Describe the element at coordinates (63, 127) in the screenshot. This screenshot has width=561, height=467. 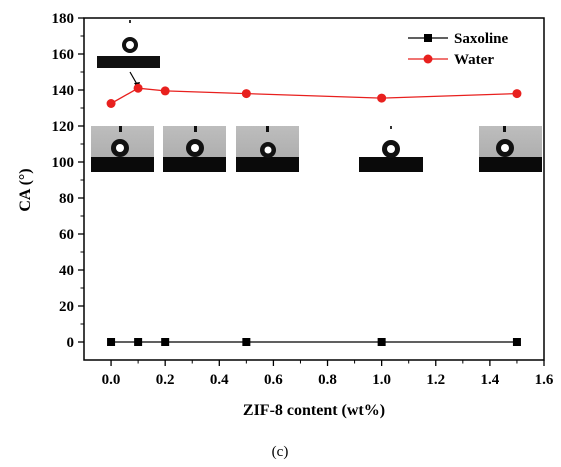
I see `y-tick-label: 120` at that location.